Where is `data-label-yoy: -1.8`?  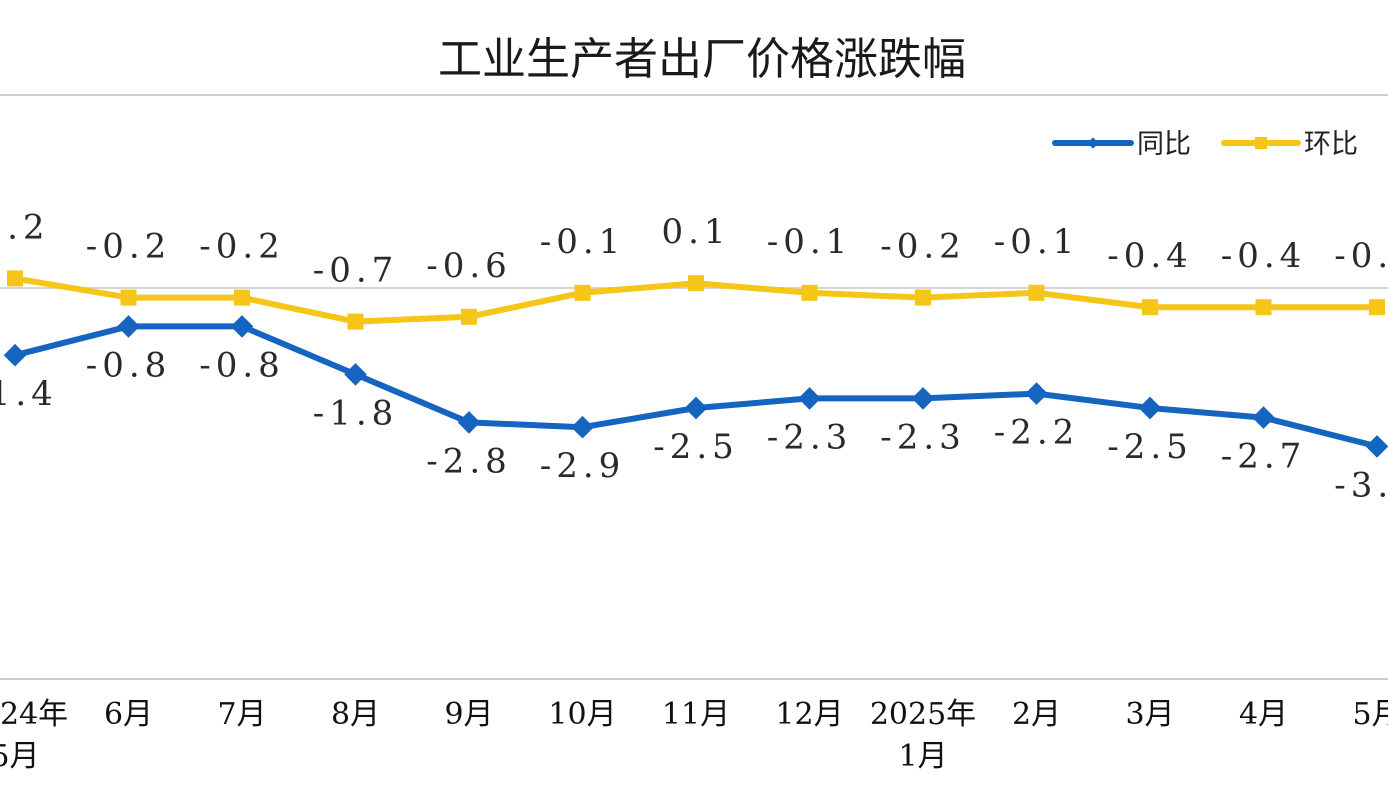 data-label-yoy: -1.8 is located at coordinates (356, 413).